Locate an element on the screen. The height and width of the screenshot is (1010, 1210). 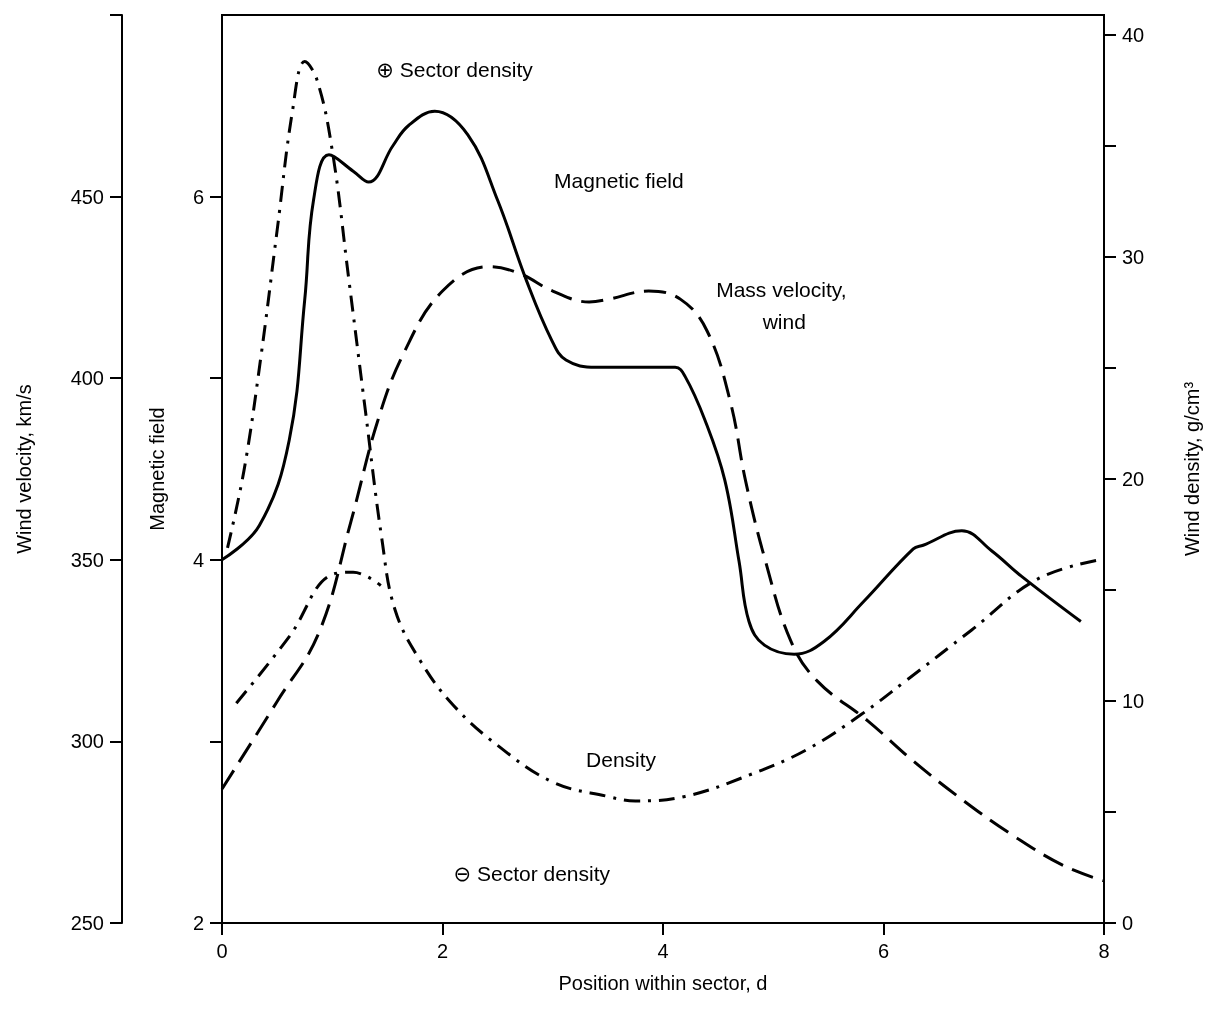
y-tick-label: 2 is located at coordinates (198, 923).